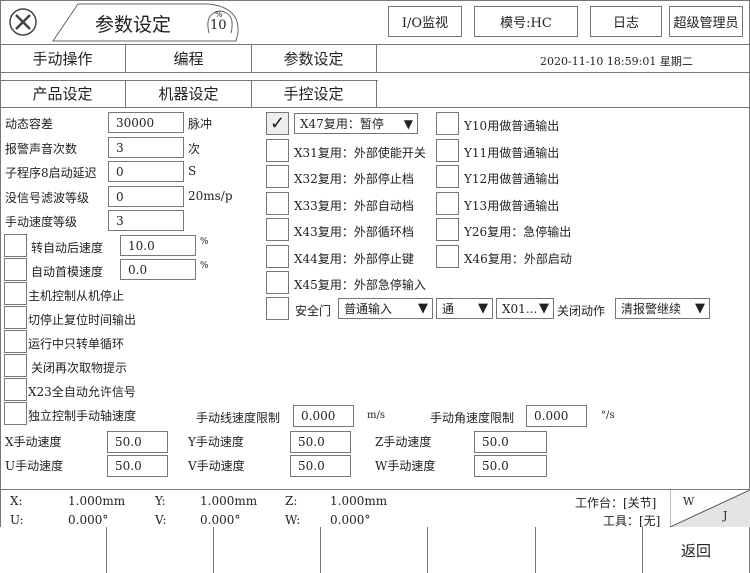 This screenshot has width=750, height=573. Describe the element at coordinates (216, 466) in the screenshot. I see `axis-speed-label: V手动速度` at that location.